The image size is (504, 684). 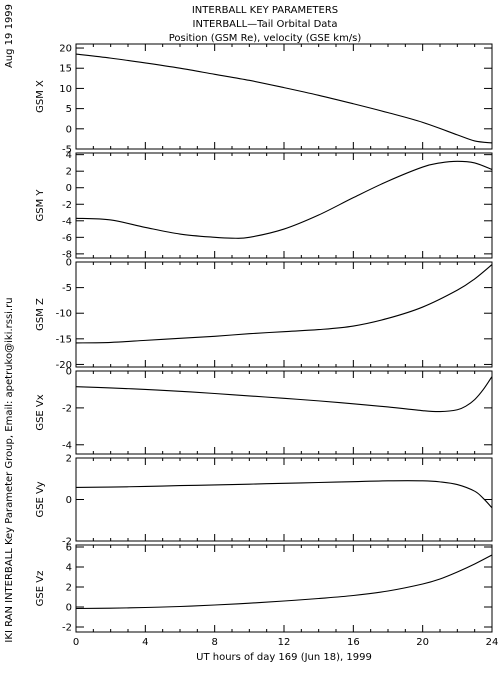 I want to click on chart-title-line-1: INTERBALL KEY PARAMETERS, so click(x=265, y=10).